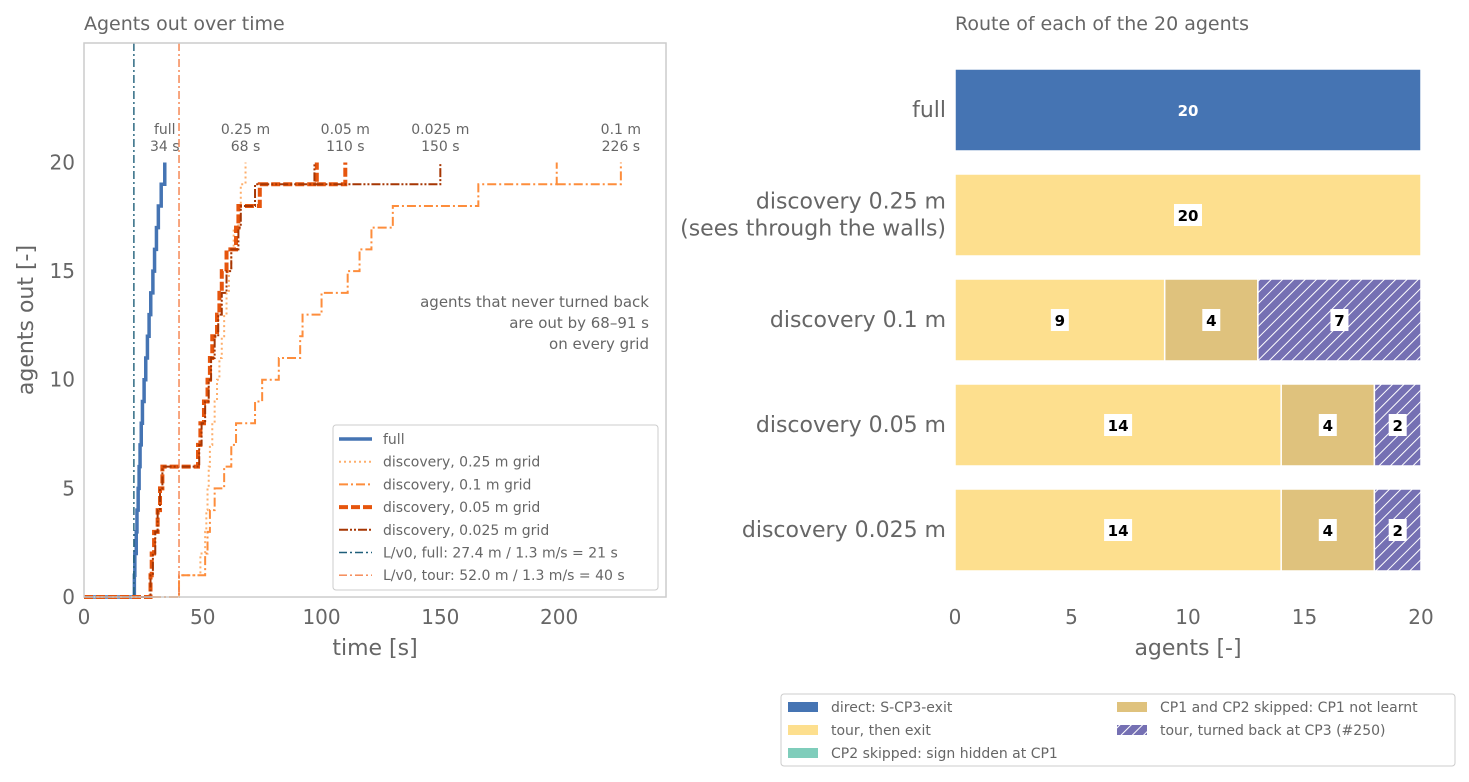  Describe the element at coordinates (440, 617) in the screenshot. I see `x-tick-label: 150` at that location.